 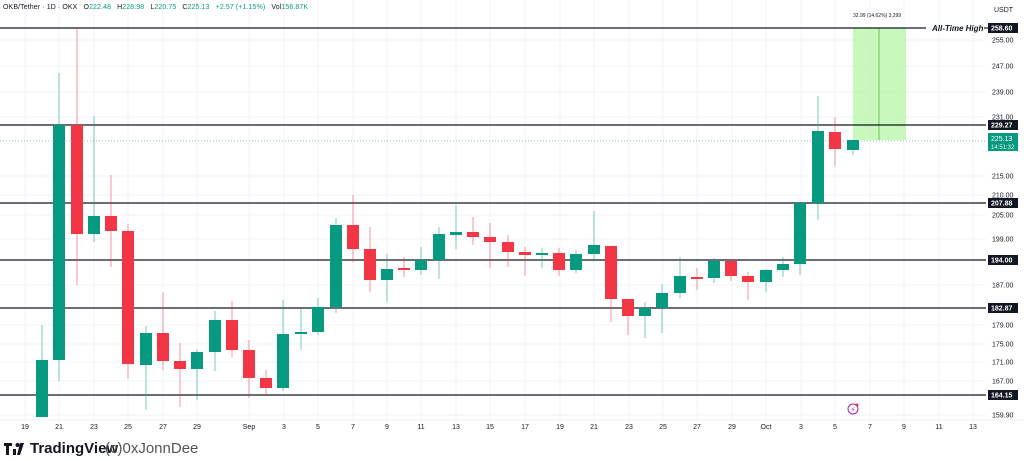 What do you see at coordinates (249, 427) in the screenshot?
I see `date-tick: Sep` at bounding box center [249, 427].